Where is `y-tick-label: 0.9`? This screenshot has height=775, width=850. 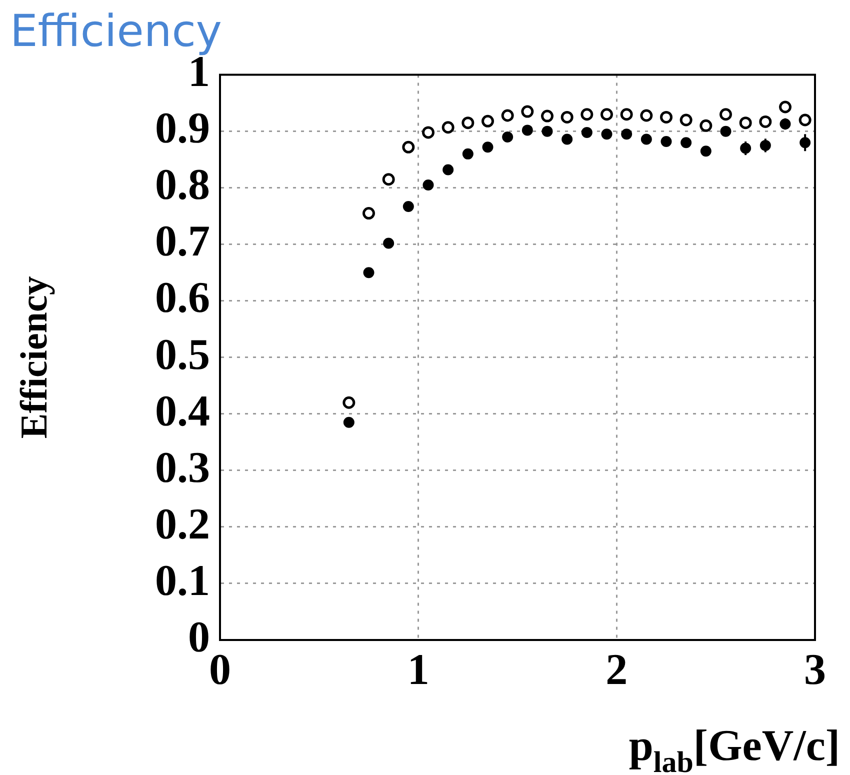 y-tick-label: 0.9 is located at coordinates (182, 128).